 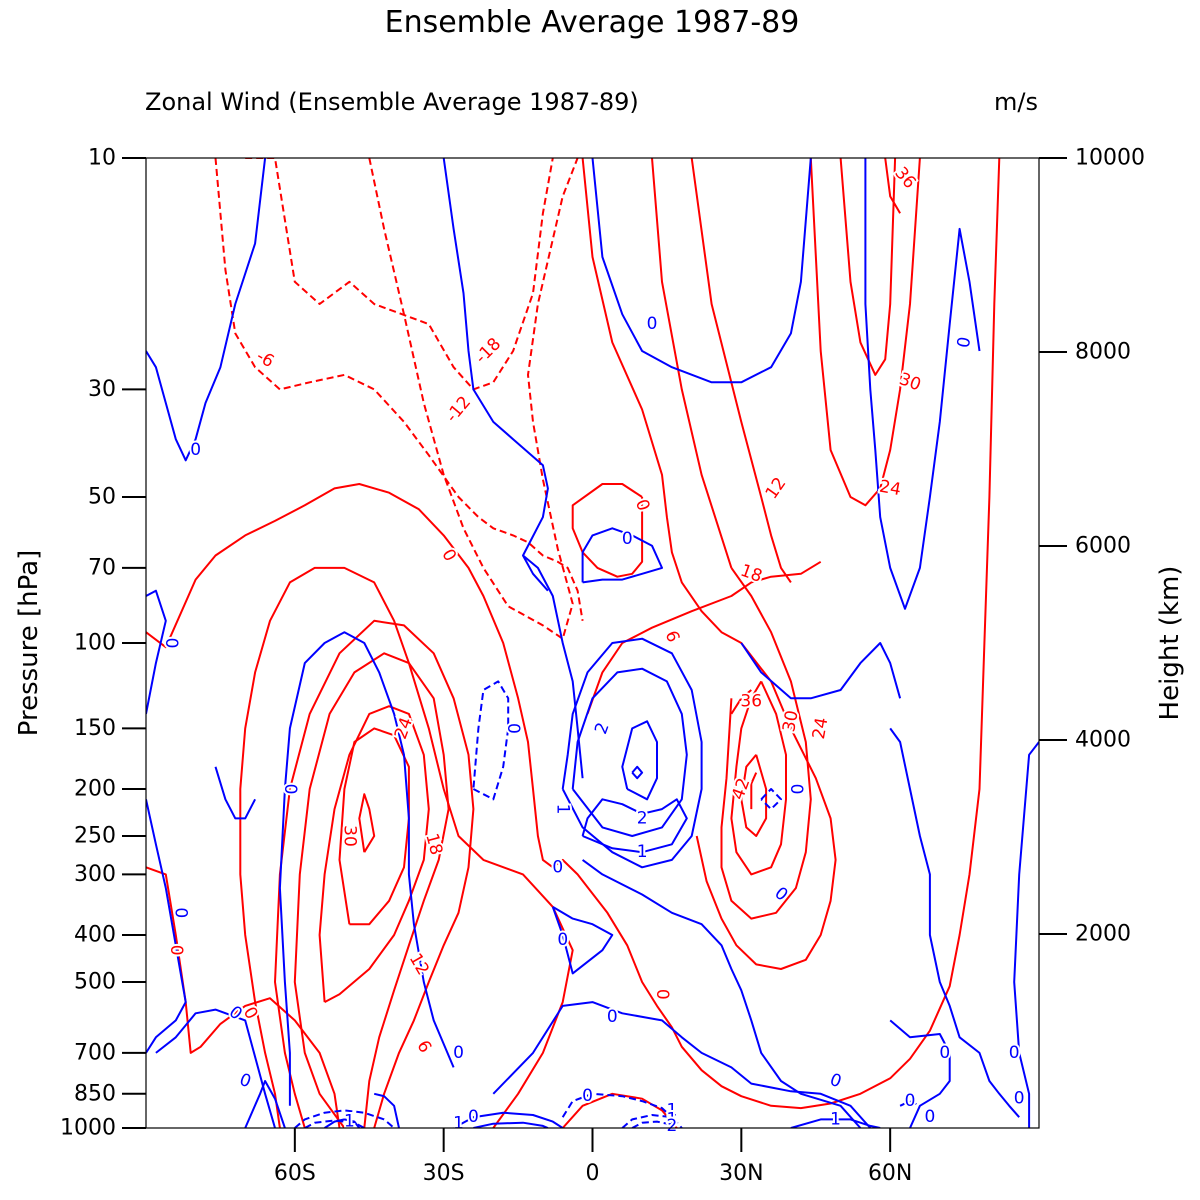 What do you see at coordinates (612, 1017) in the screenshot?
I see `contour-label-35: 0` at bounding box center [612, 1017].